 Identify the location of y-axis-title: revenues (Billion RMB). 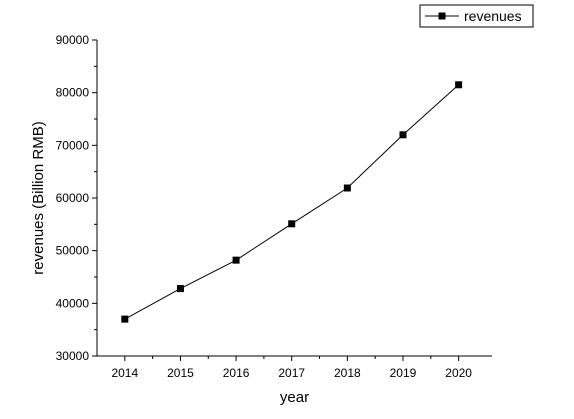
(38, 197).